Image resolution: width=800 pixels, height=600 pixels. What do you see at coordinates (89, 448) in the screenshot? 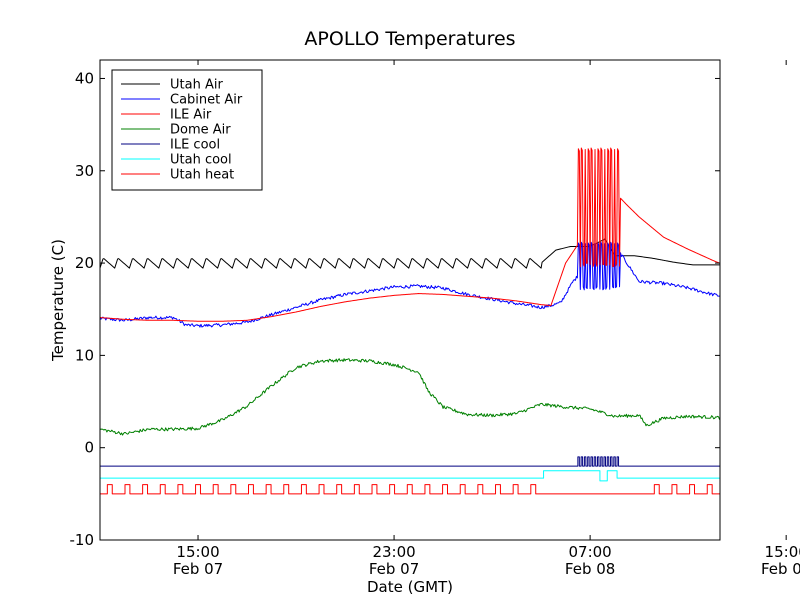
I see `y-tick-label: 0` at bounding box center [89, 448].